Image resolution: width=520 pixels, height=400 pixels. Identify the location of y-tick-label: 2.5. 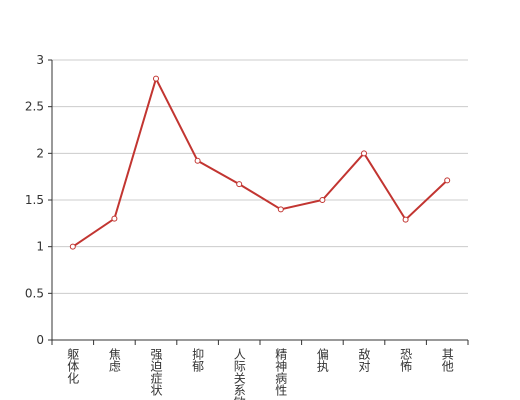
(34, 107).